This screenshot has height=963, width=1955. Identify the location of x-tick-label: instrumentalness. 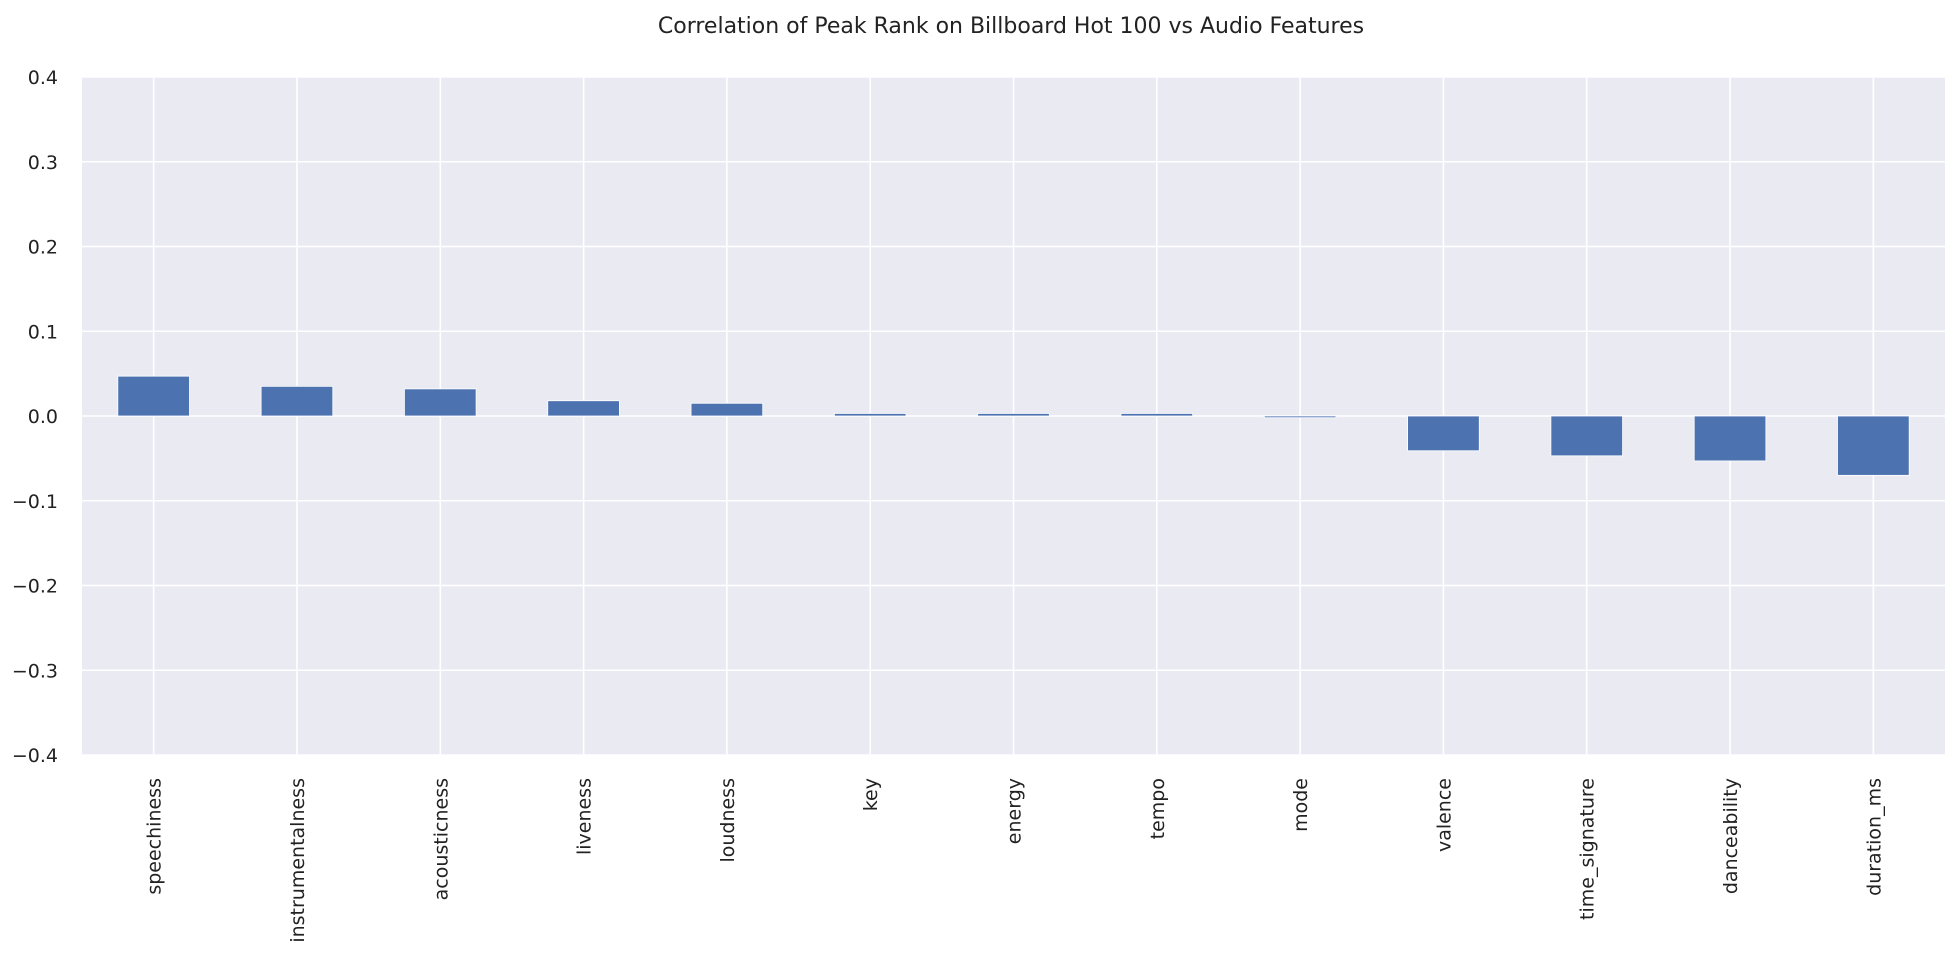
(298, 860).